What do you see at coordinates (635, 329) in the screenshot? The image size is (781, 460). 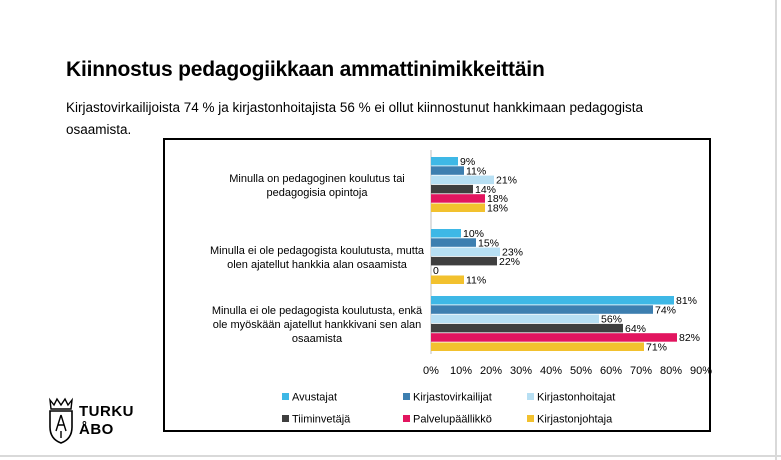 I see `data-label-3-tiiminvetäjä: 64%` at bounding box center [635, 329].